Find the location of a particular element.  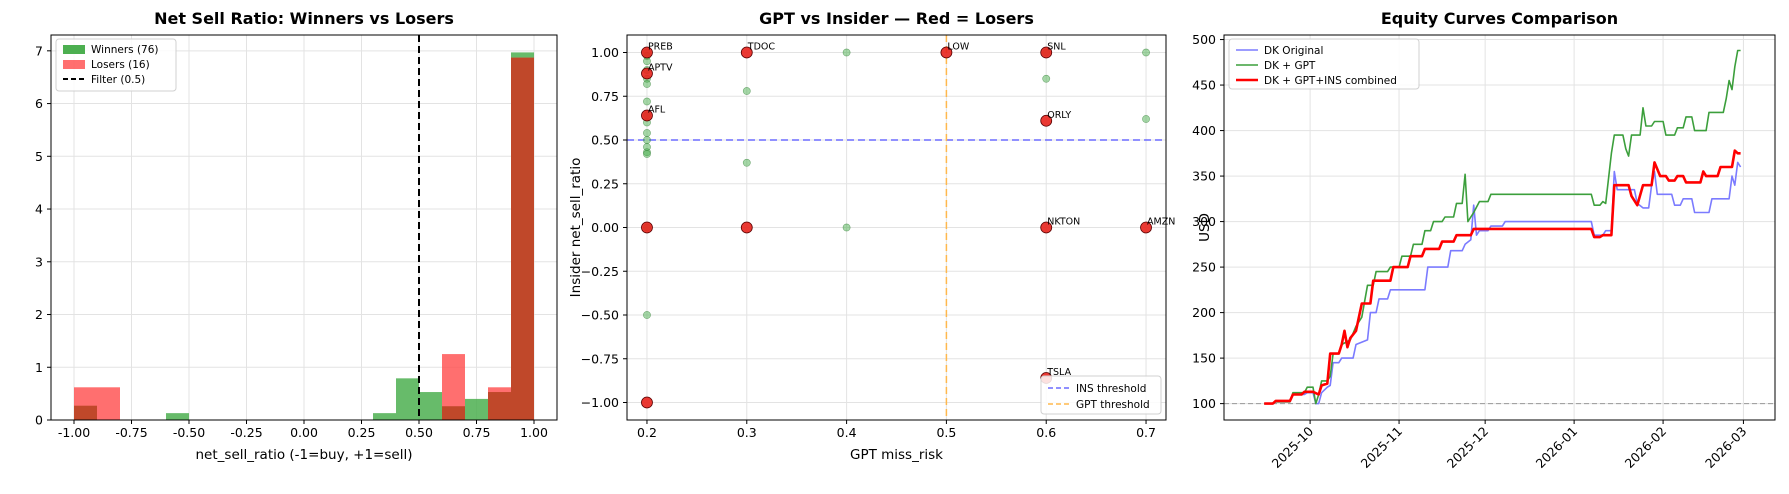

legend: DK Original DK + GPT DK + GPT+INS combined is located at coordinates (1324, 64).